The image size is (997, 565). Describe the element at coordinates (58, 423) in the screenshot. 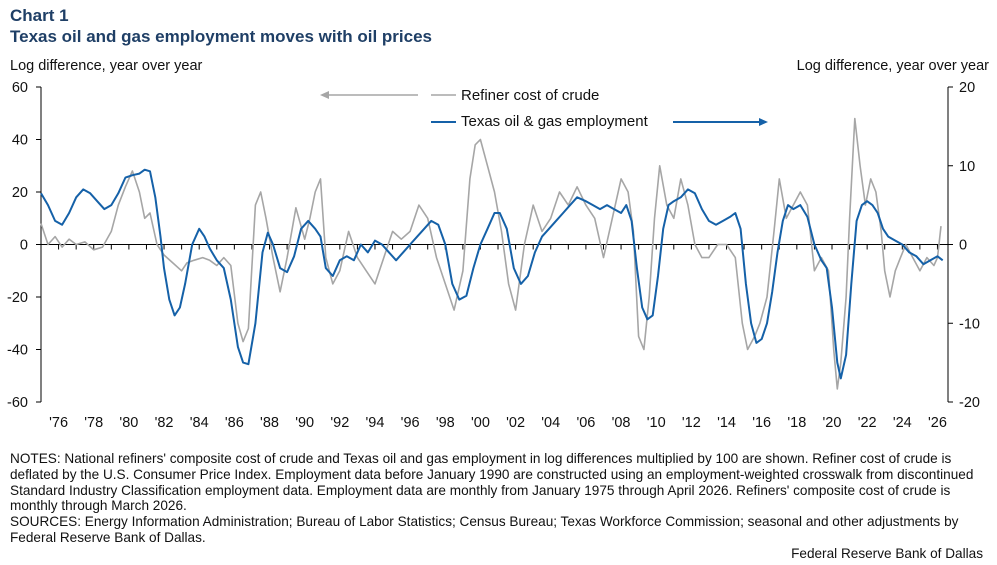

I see `x-tick-label: '76` at that location.